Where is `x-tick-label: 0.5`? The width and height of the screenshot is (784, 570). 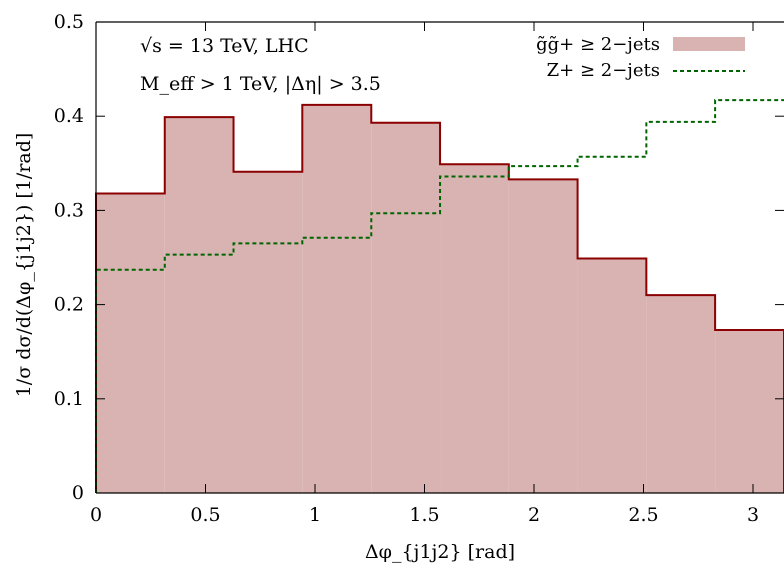
x-tick-label: 0.5 is located at coordinates (205, 515).